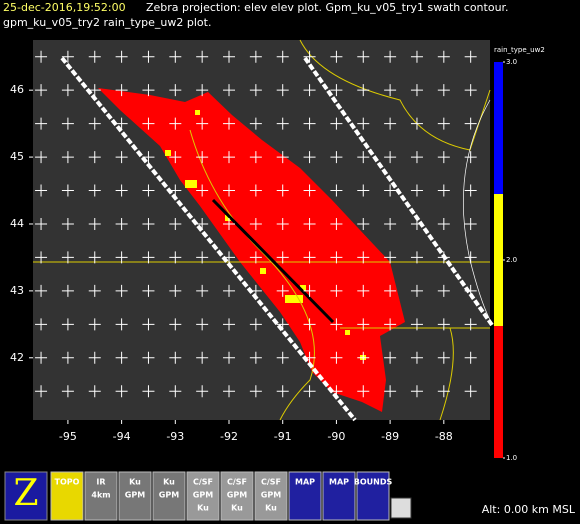 Image resolution: width=580 pixels, height=524 pixels. What do you see at coordinates (519, 50) in the screenshot?
I see `colorbar-title: rain_type_uw2` at bounding box center [519, 50].